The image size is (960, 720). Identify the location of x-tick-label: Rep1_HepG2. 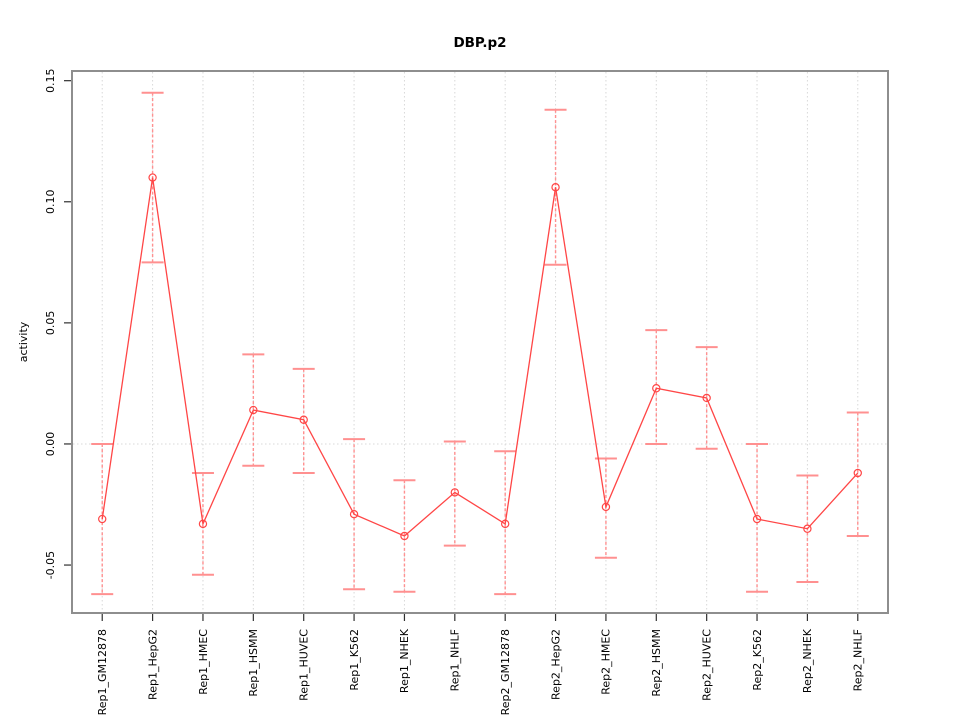
(152, 664).